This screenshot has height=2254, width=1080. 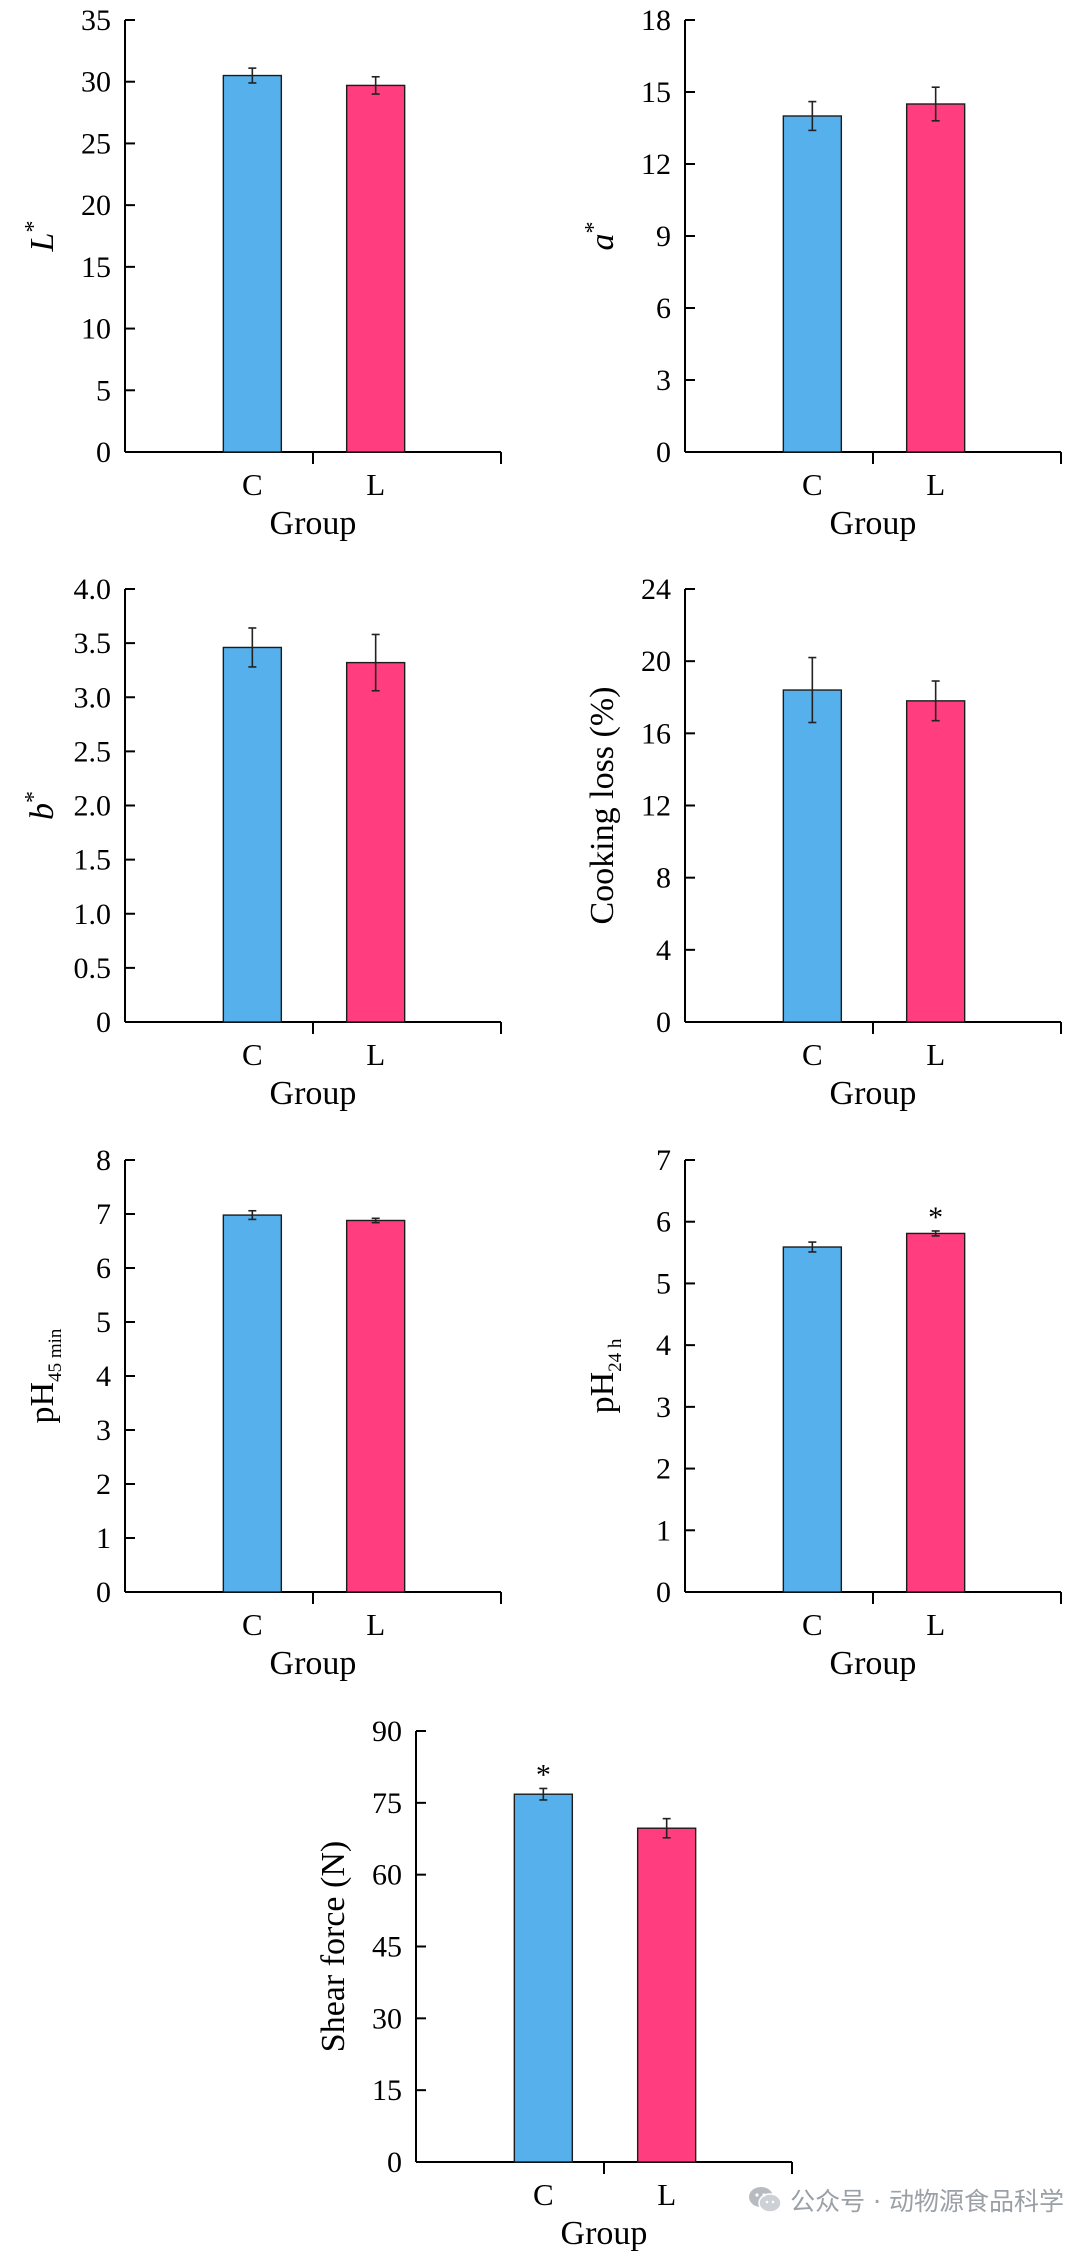 I want to click on wechat-icon, so click(x=765, y=2200).